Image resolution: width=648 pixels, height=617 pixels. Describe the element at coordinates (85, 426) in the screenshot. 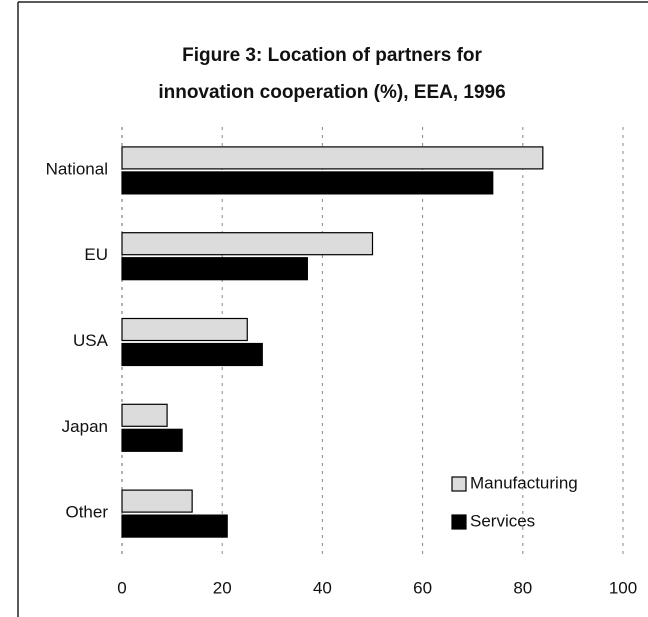

I see `y-tick-label: Japan` at that location.